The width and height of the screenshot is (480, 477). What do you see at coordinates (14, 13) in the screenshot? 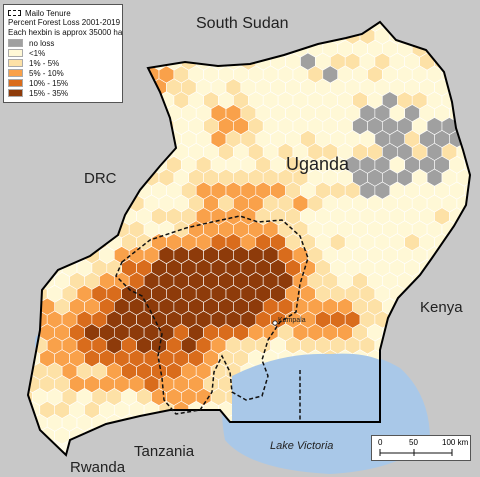
I see `dashed-line-symbol` at bounding box center [14, 13].